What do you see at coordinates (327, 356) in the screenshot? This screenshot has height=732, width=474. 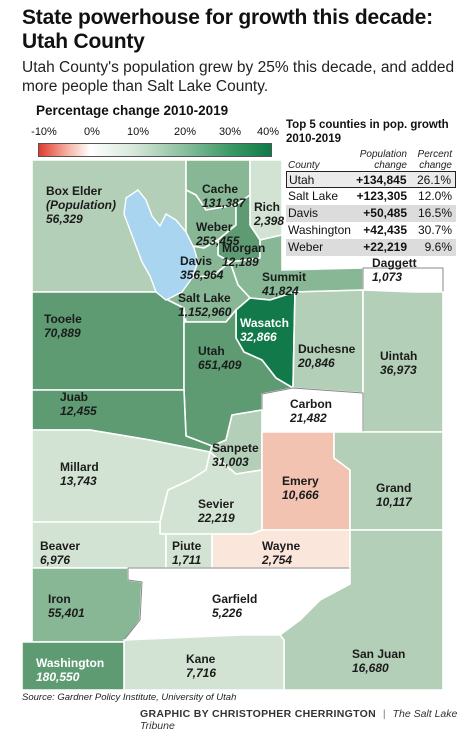 I see `county-label-duchesne: Duchesne 20,846` at bounding box center [327, 356].